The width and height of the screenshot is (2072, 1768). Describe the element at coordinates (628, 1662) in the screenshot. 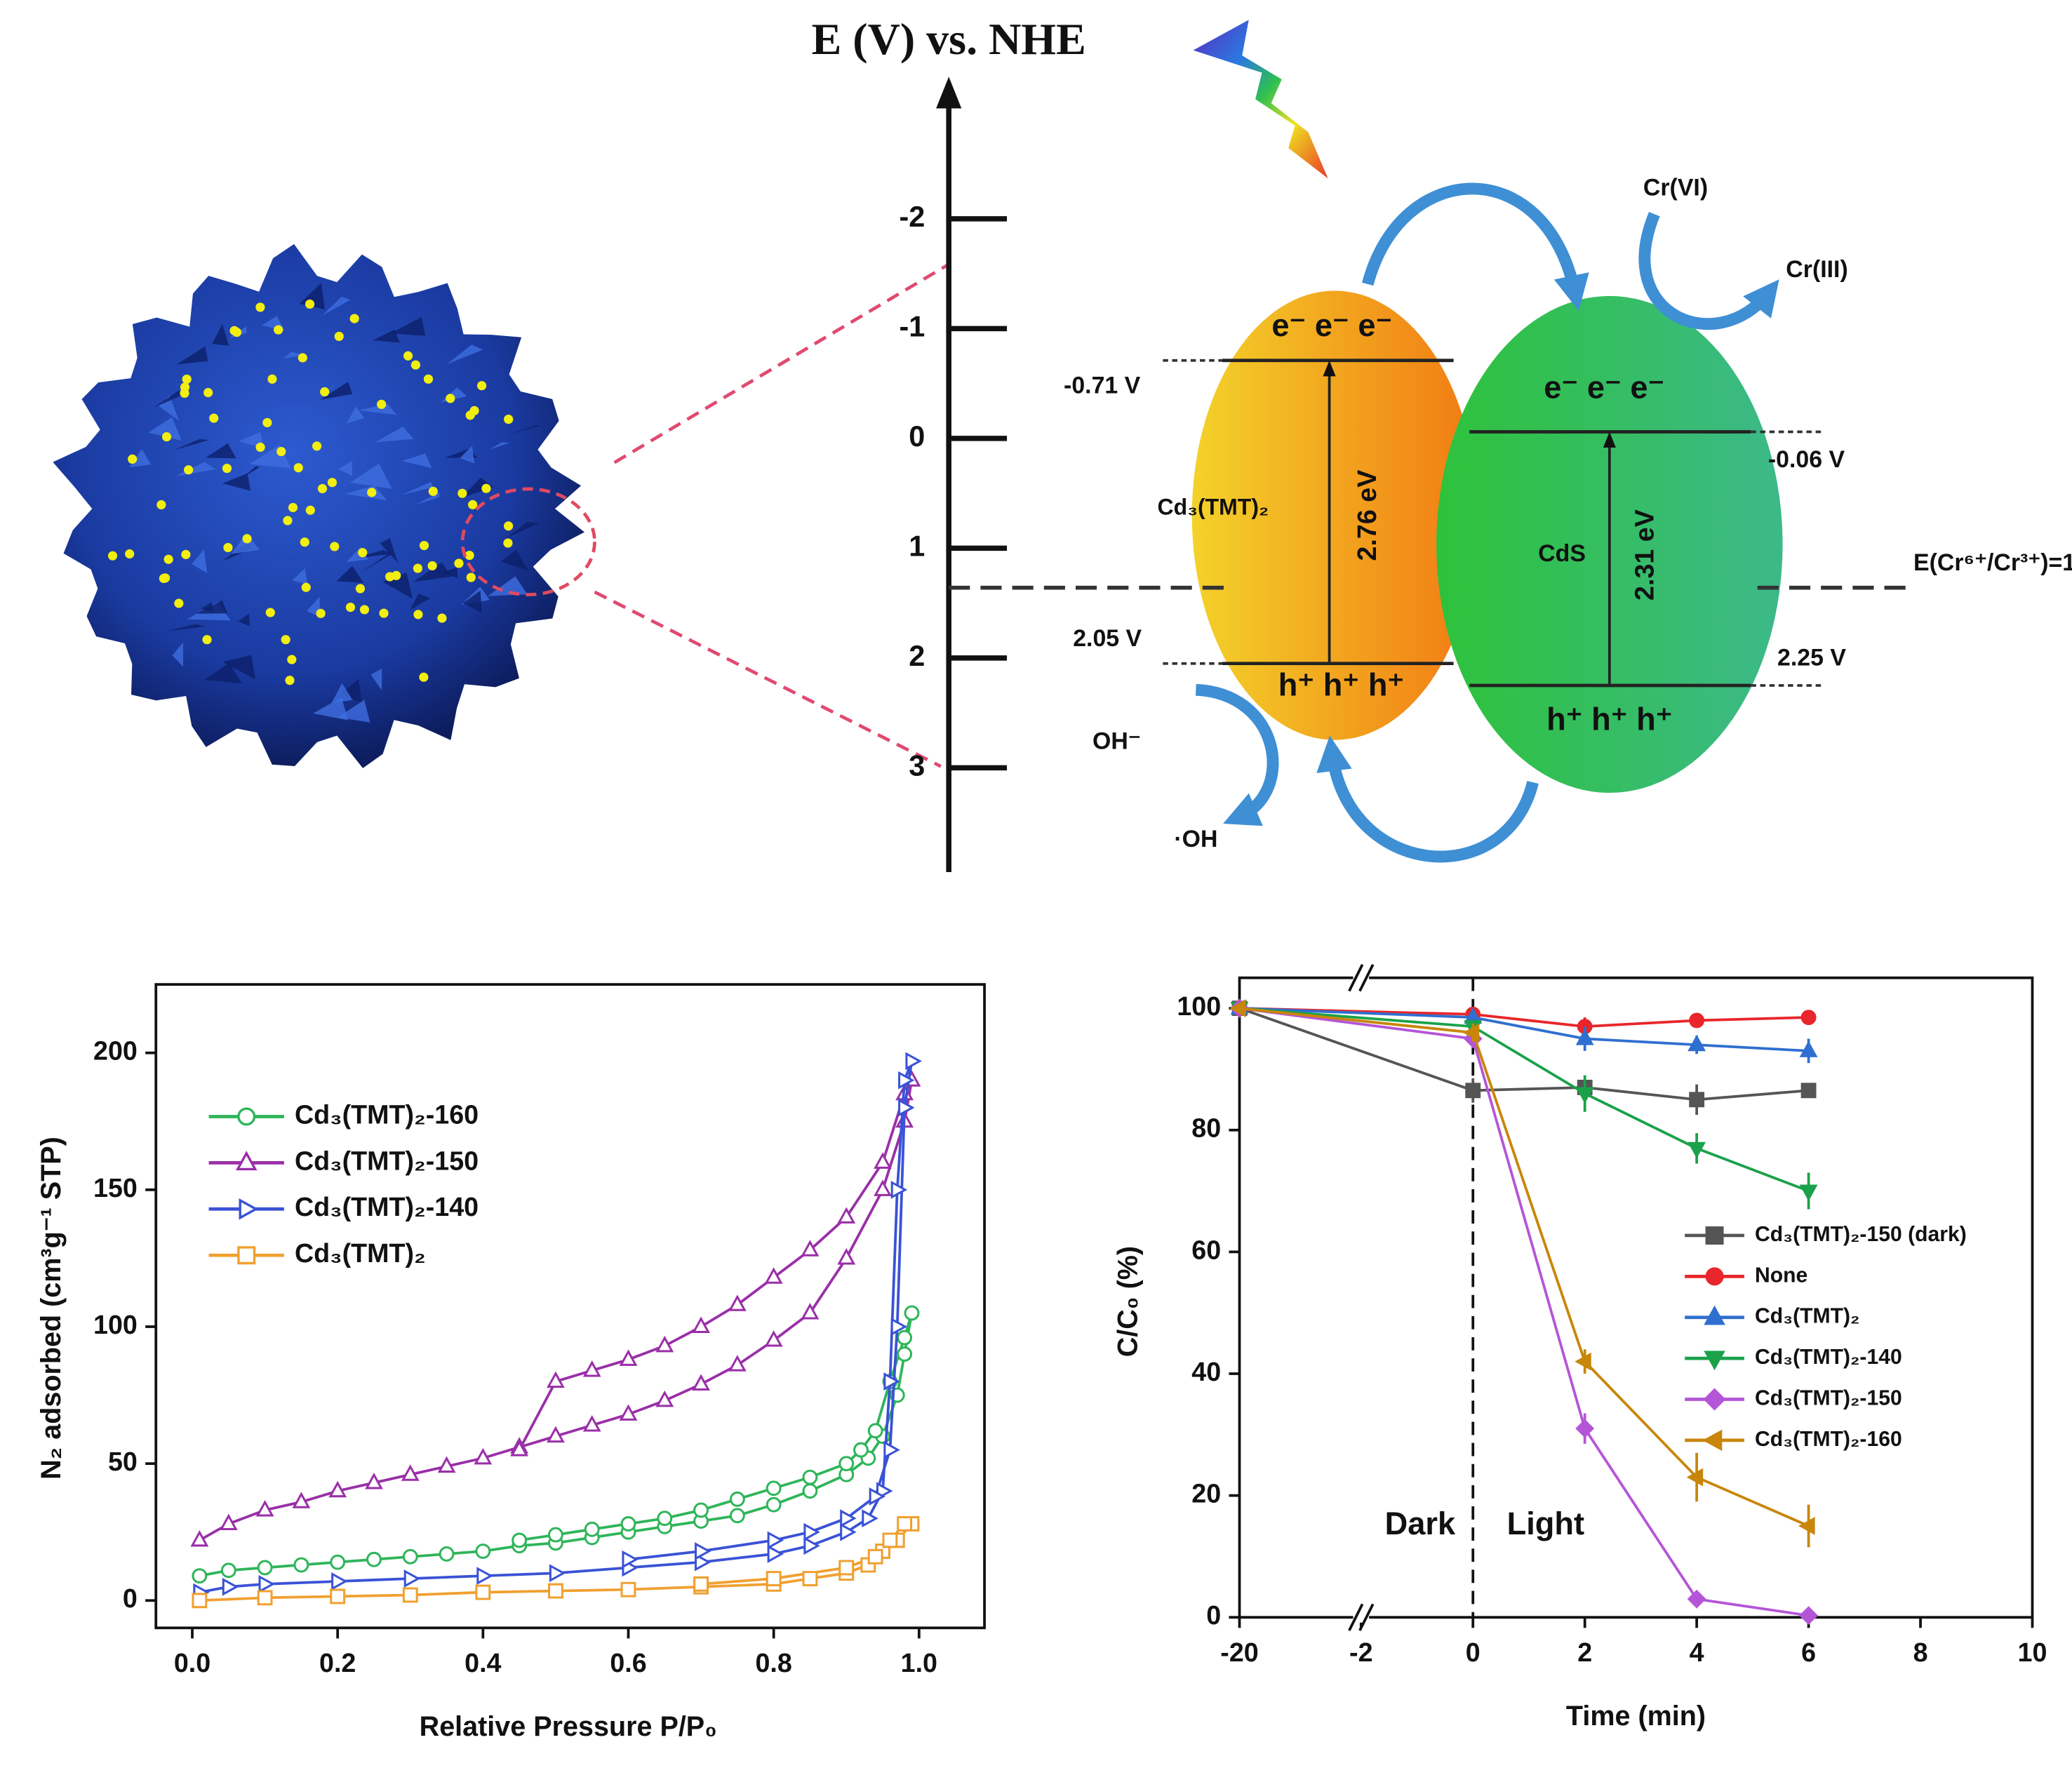

I see `x-tick-label: 0.6` at that location.